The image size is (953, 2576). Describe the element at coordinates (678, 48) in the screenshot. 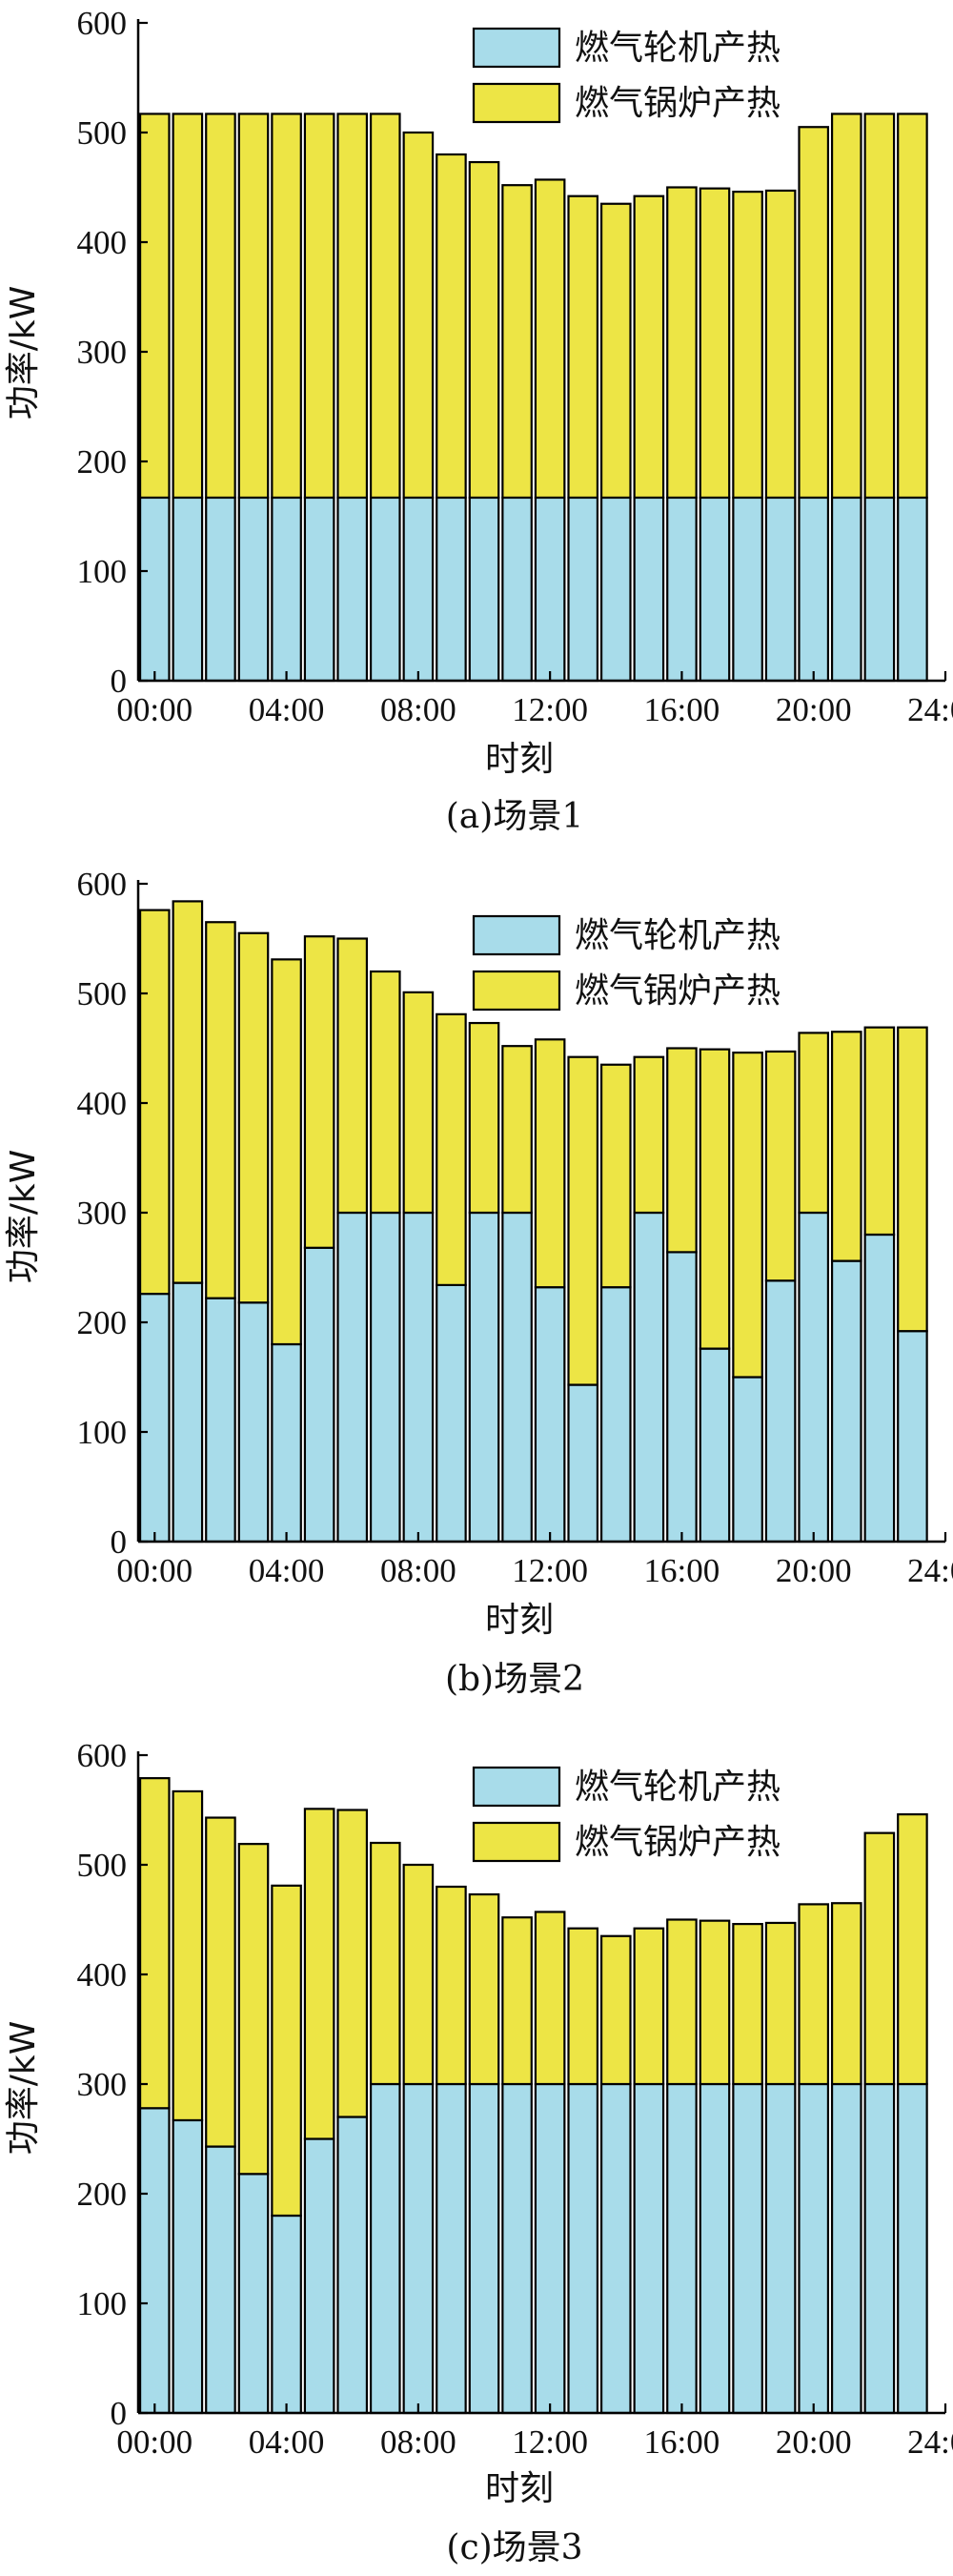

I see `legend-label-gas-turbine: 燃气轮机产热` at that location.